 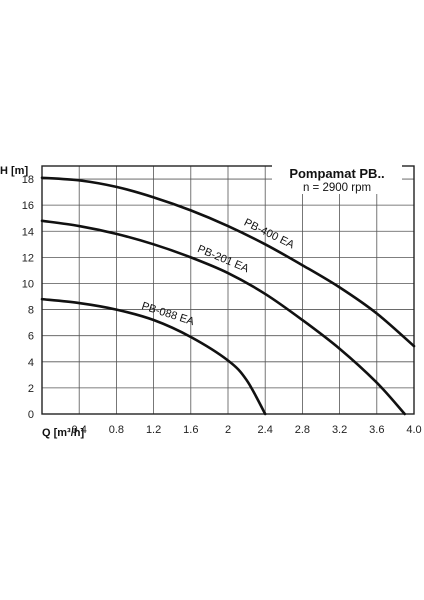 I want to click on y-axis-title: H [m], so click(x=14, y=171).